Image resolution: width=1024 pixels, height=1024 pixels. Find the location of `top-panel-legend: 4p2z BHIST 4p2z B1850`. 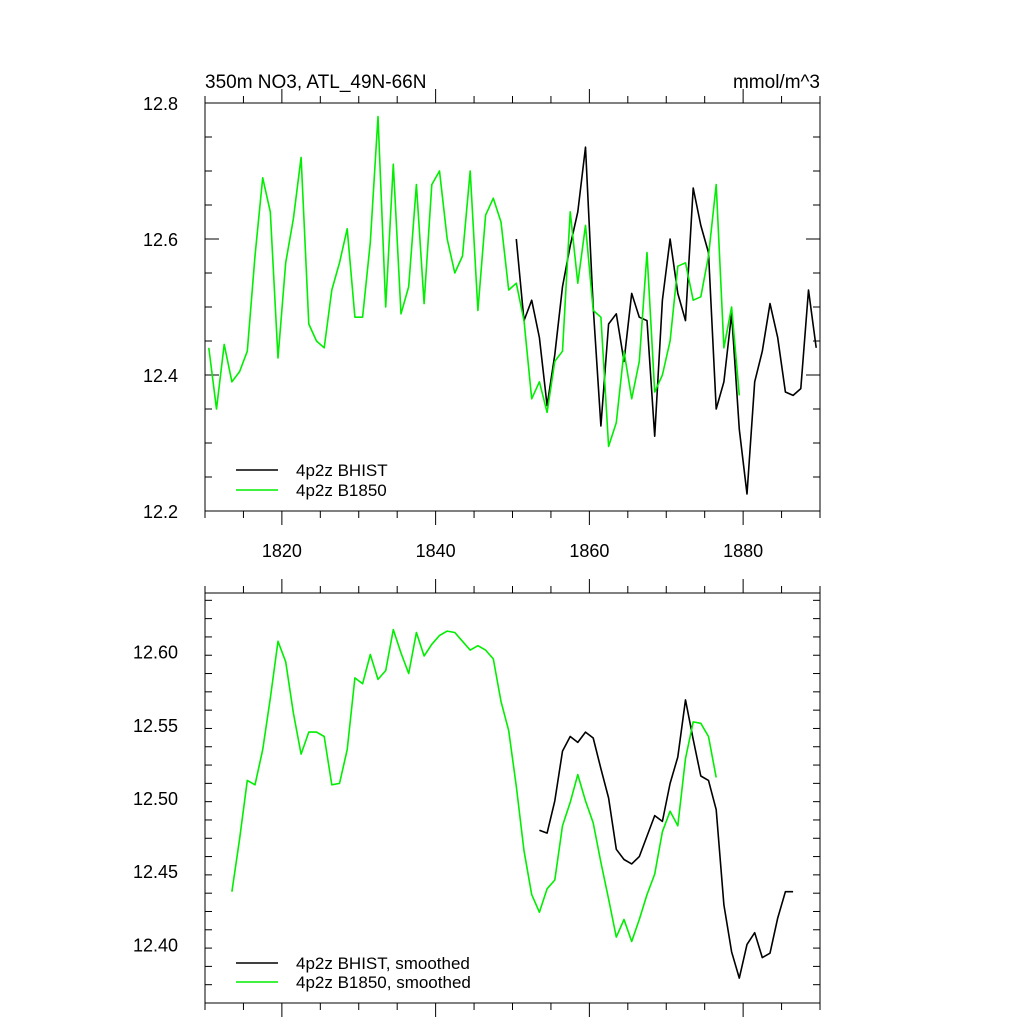

top-panel-legend: 4p2z BHIST 4p2z B1850 is located at coordinates (312, 480).